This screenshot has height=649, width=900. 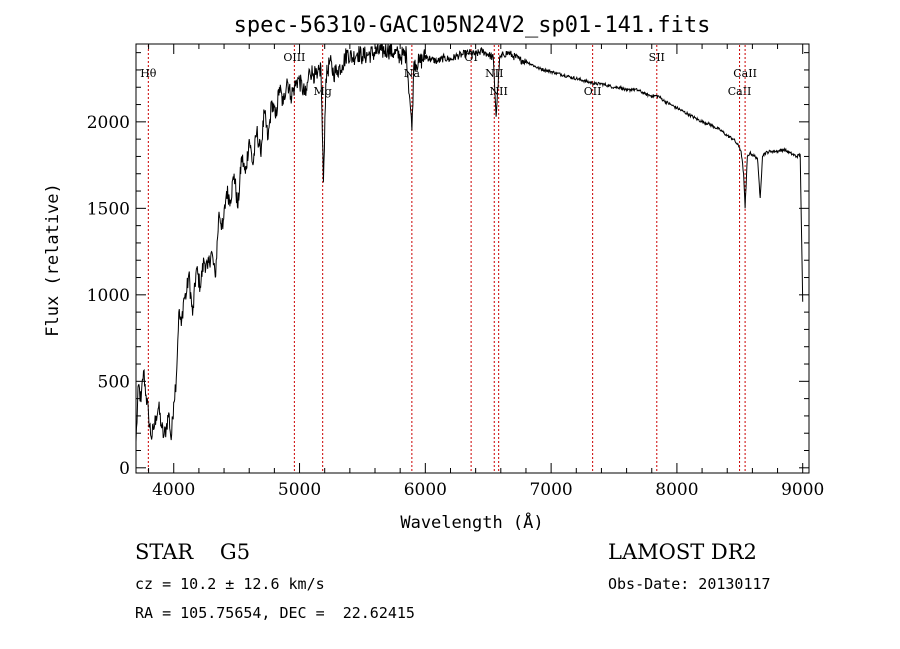 What do you see at coordinates (108, 296) in the screenshot?
I see `y-tick-label: 1000` at bounding box center [108, 296].